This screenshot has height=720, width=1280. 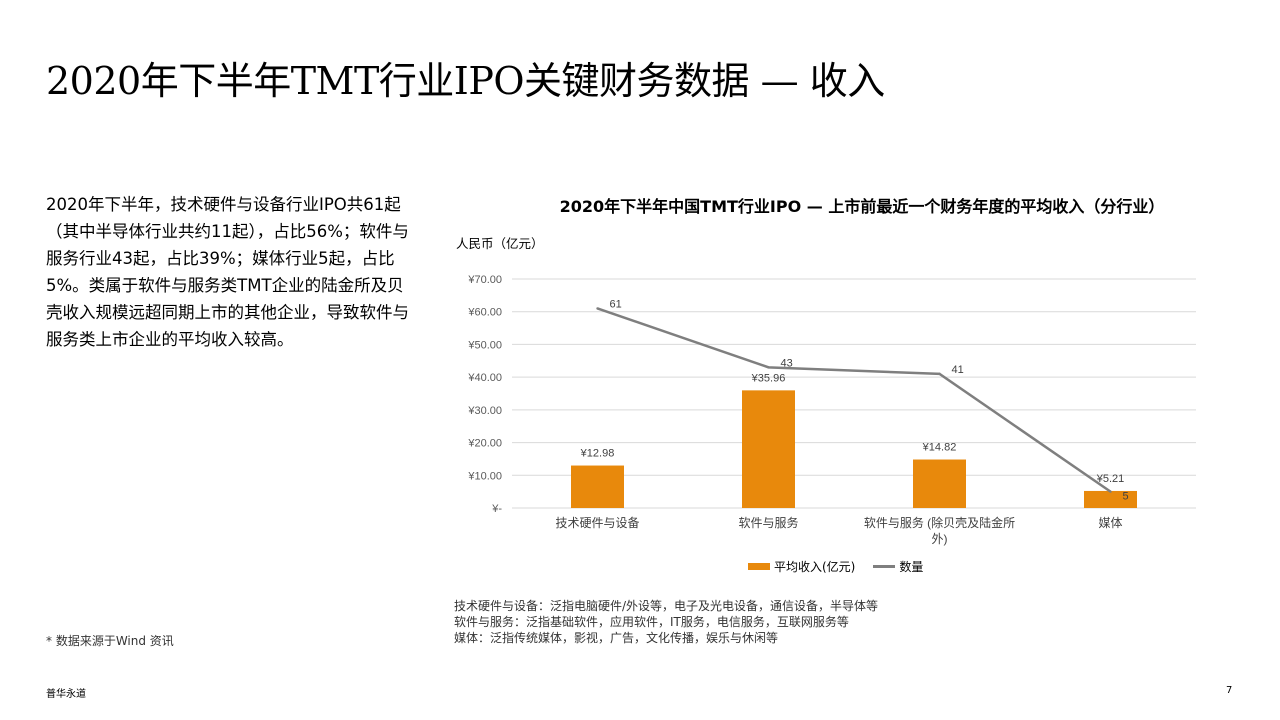 I want to click on y-tick-label: ¥-, so click(x=496, y=509).